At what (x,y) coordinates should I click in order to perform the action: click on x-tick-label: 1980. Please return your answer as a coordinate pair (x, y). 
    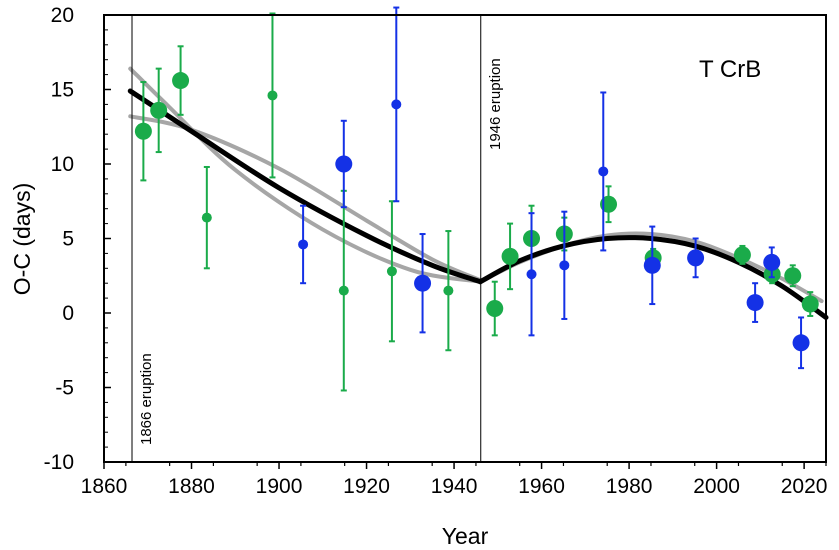
    Looking at the image, I should click on (629, 486).